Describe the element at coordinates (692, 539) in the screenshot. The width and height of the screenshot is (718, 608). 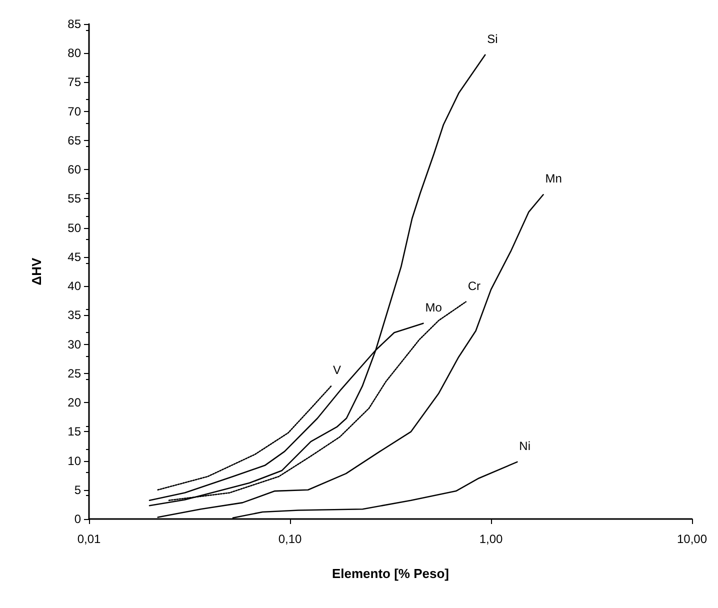
I see `x-tick-label: 10,00` at that location.